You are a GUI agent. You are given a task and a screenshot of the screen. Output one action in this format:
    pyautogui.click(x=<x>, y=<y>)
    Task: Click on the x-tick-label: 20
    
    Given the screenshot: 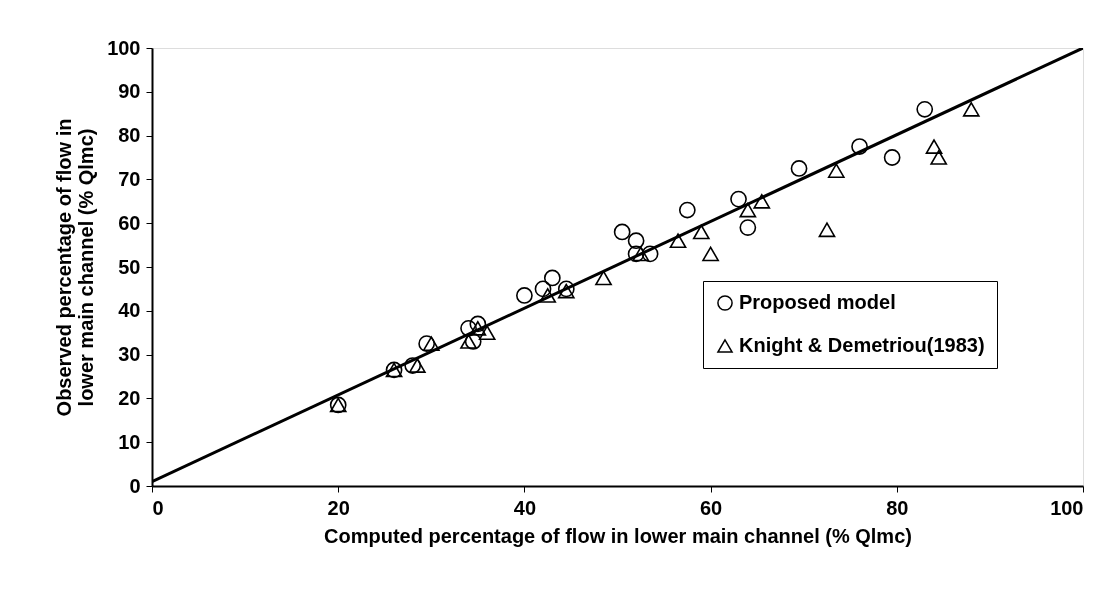 What is the action you would take?
    pyautogui.click(x=338, y=507)
    